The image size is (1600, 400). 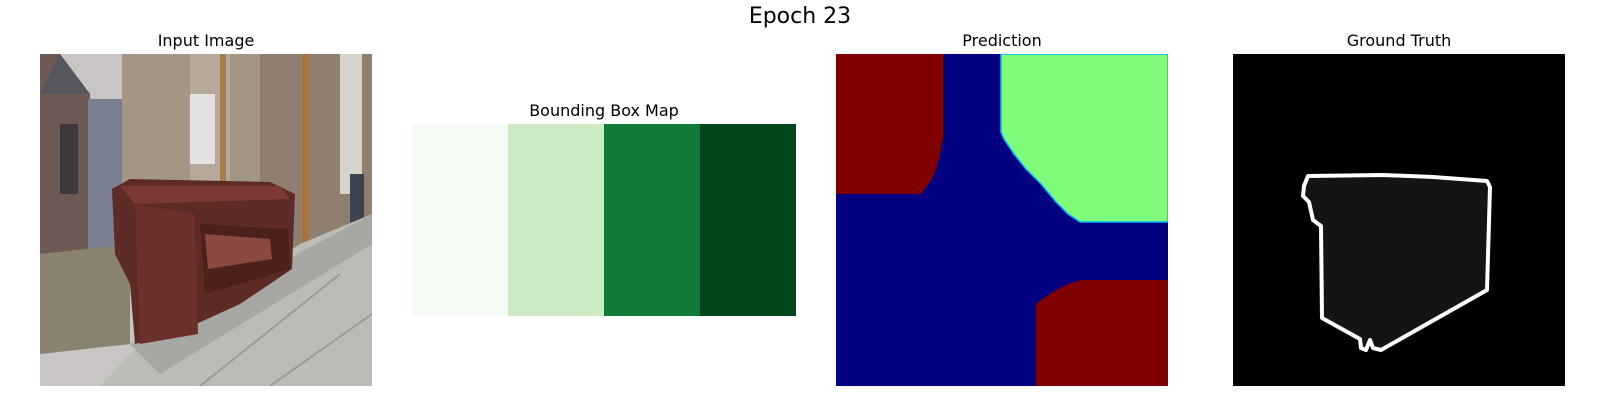 What do you see at coordinates (604, 110) in the screenshot?
I see `bbox-map-title: Bounding Box Map` at bounding box center [604, 110].